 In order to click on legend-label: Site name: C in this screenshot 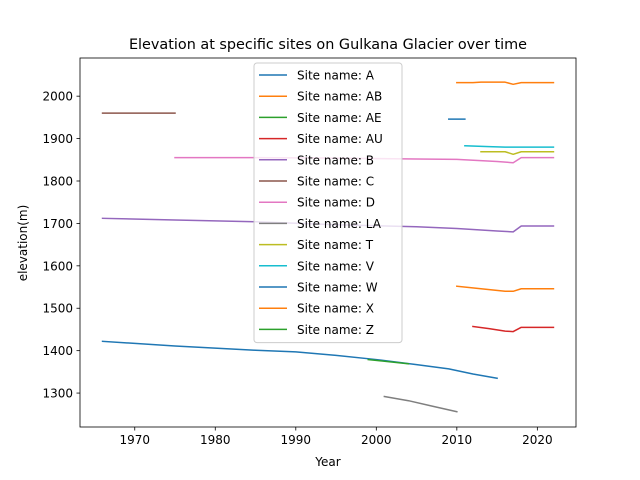, I will do `click(335, 182)`.